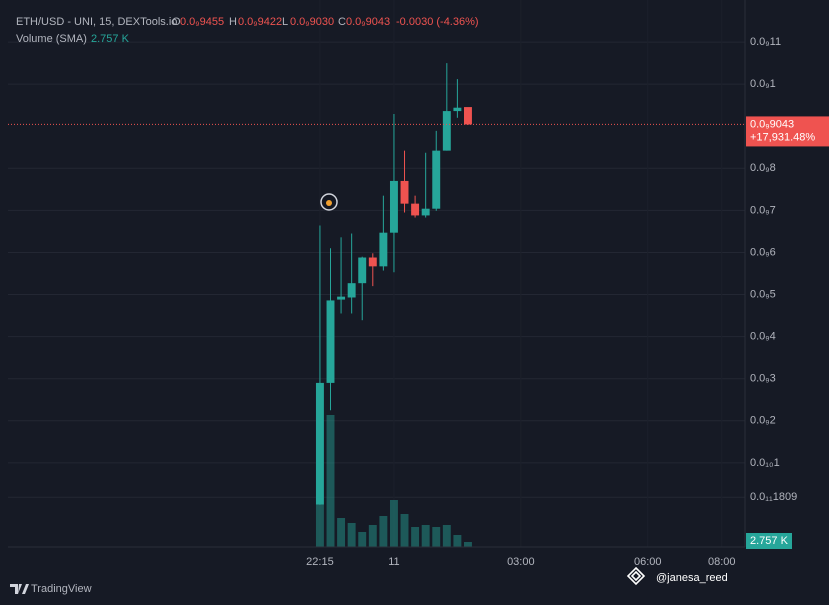  What do you see at coordinates (521, 562) in the screenshot?
I see `x-tick-label: 03:00` at bounding box center [521, 562].